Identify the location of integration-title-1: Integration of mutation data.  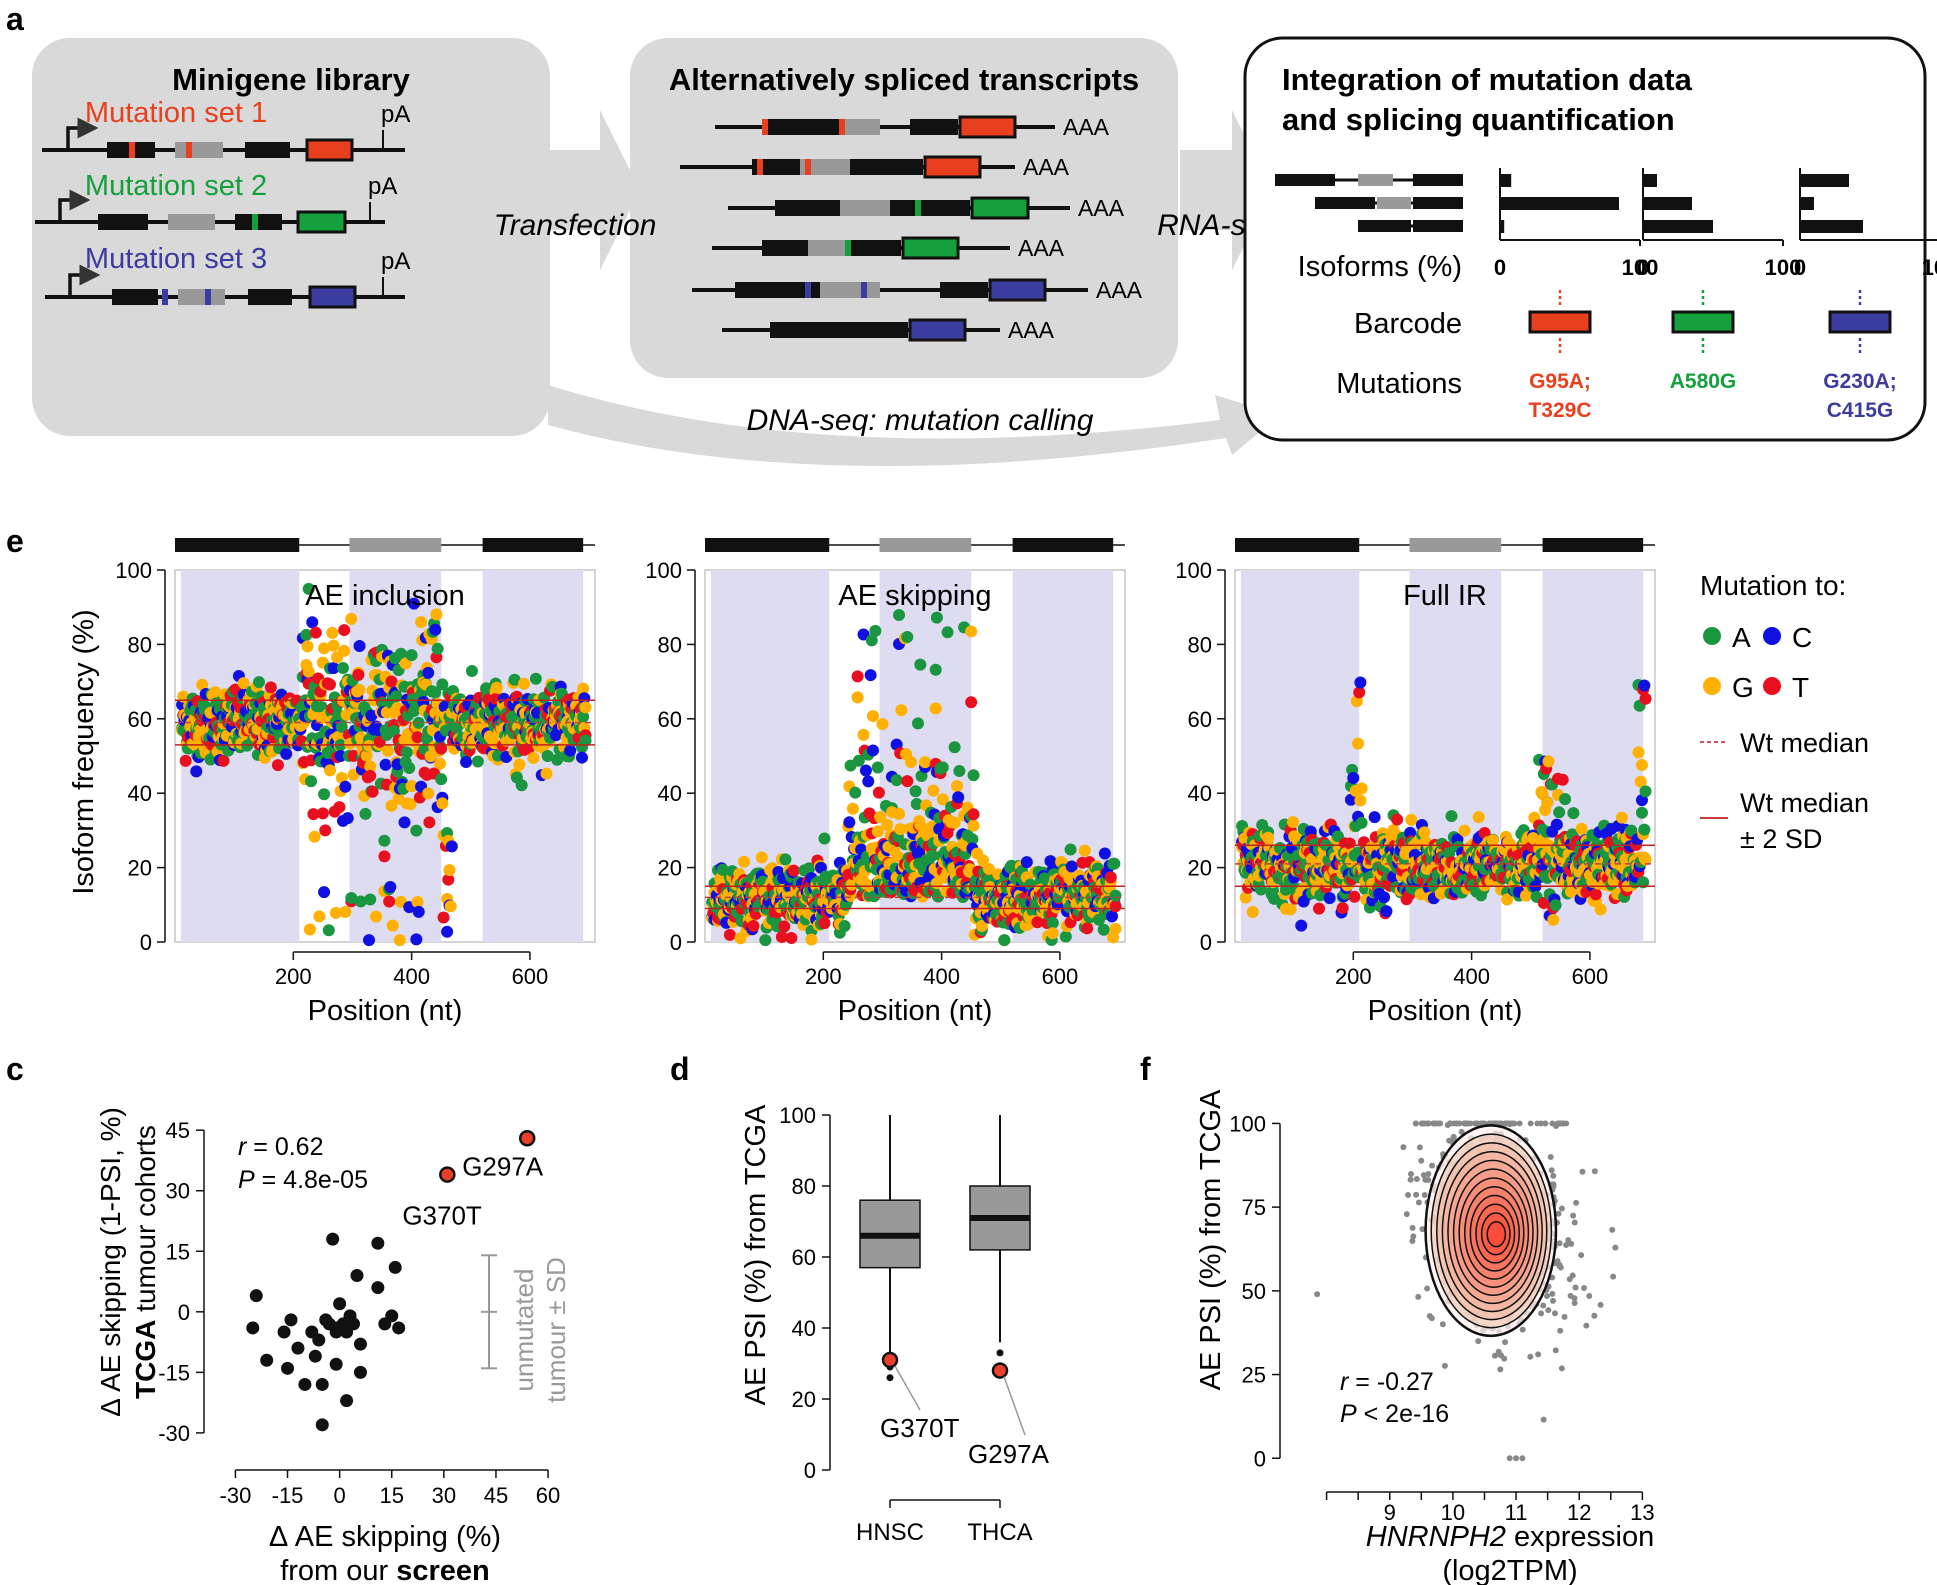
(1487, 79).